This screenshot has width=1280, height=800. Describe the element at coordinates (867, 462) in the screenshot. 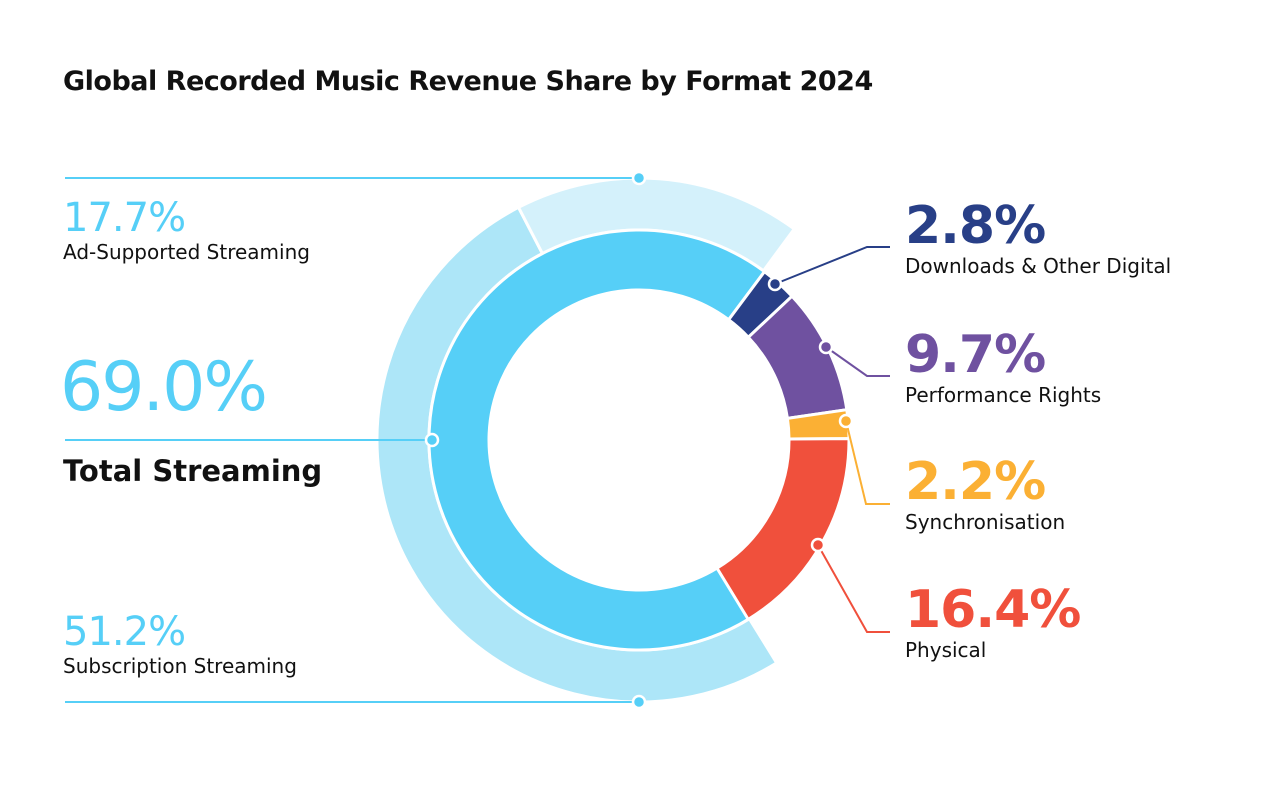

I see `sync-leader-line` at that location.